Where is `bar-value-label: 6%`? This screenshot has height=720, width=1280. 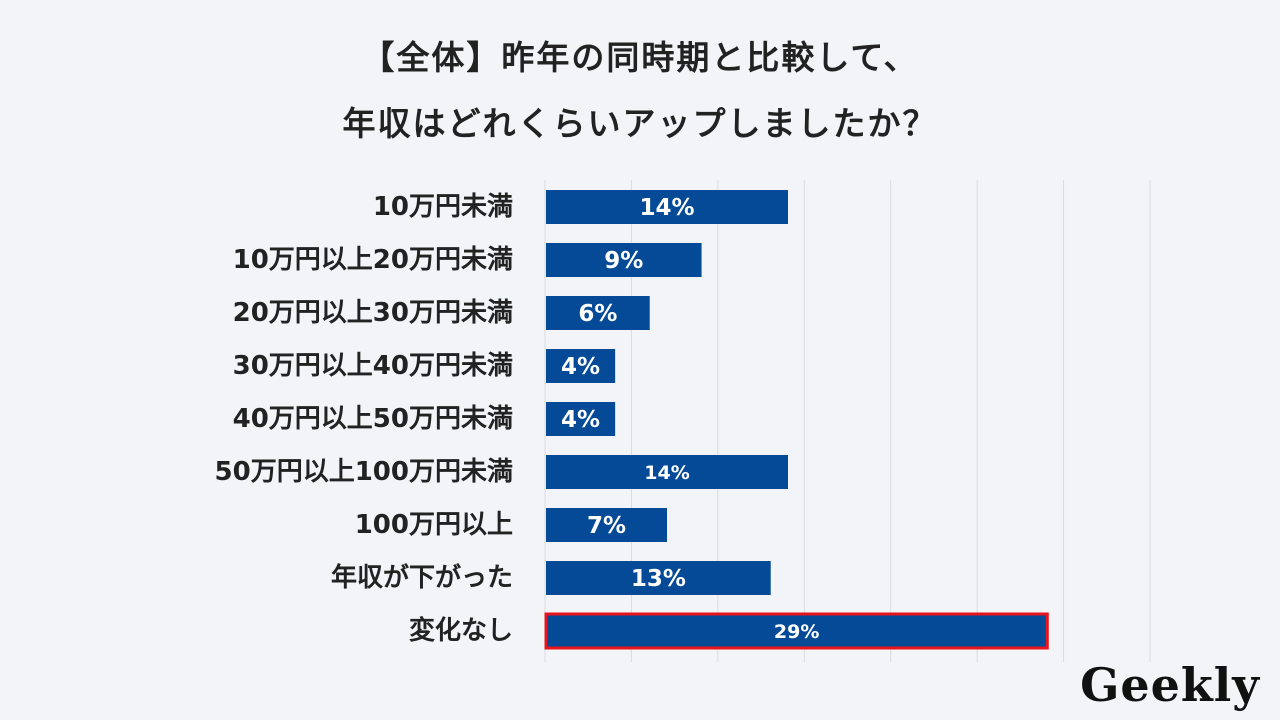
bar-value-label: 6% is located at coordinates (597, 314).